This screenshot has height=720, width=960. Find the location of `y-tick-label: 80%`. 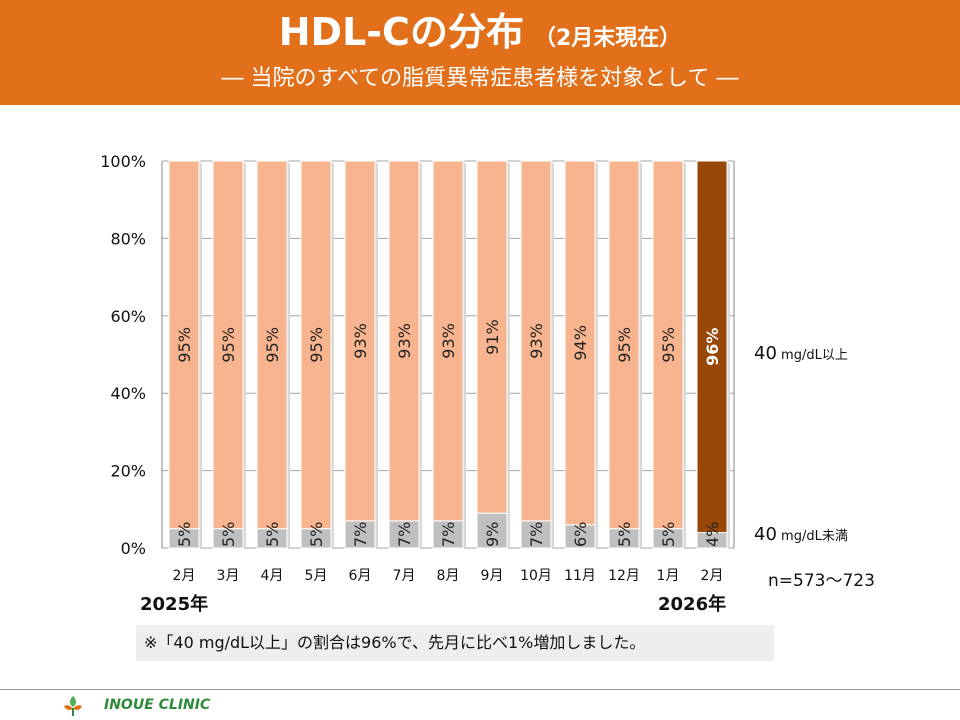

y-tick-label: 80% is located at coordinates (128, 238).